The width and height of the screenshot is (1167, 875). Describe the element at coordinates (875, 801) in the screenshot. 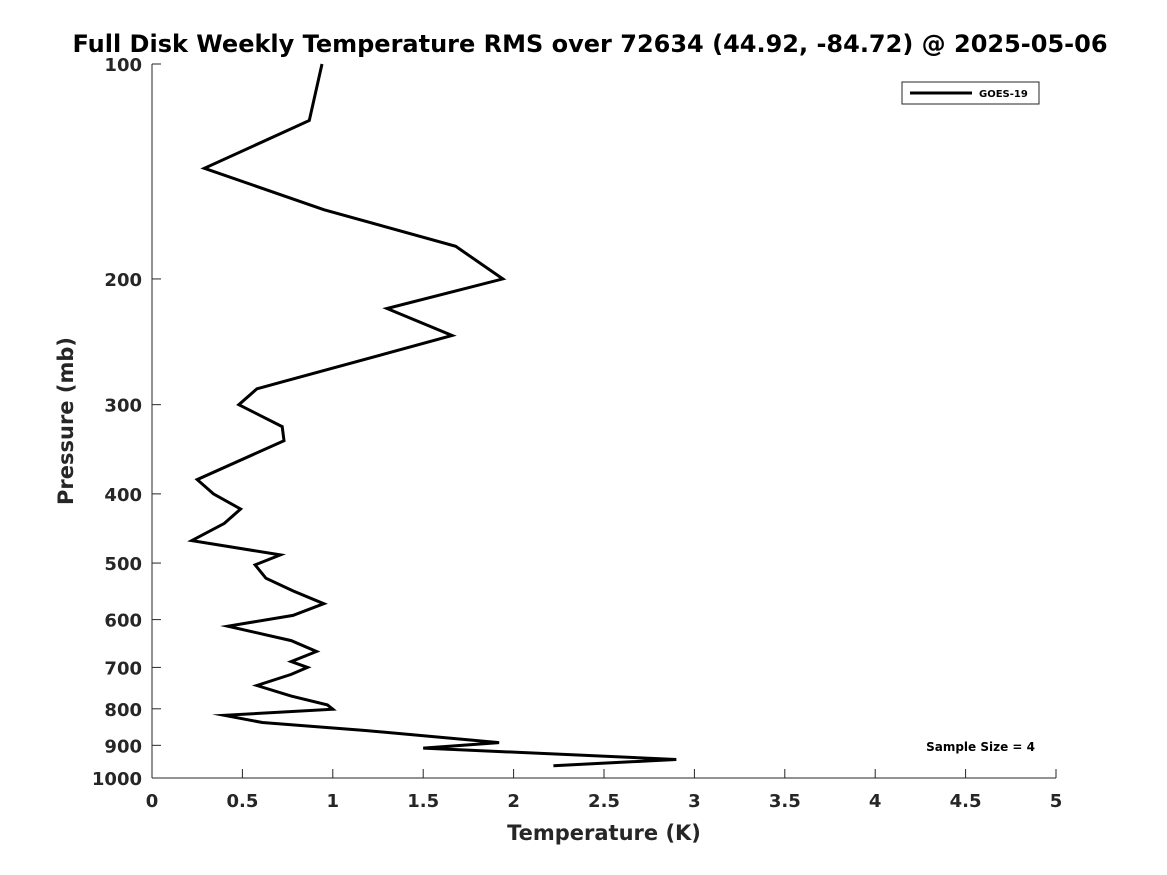

I see `x-tick-label: 4` at that location.